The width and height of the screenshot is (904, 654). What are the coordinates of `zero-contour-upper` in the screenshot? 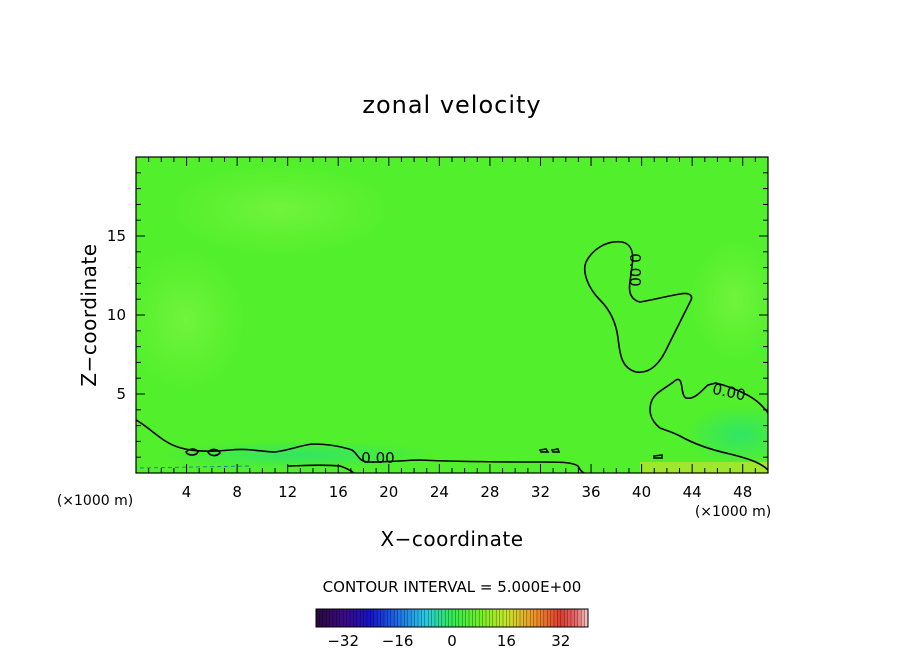 It's located at (638, 306).